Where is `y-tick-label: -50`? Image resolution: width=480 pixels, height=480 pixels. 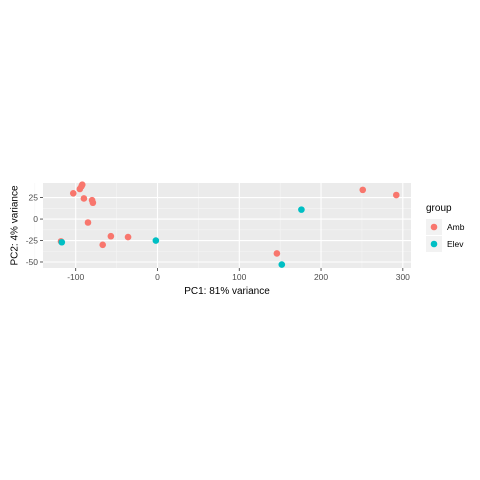
y-tick-label: -50 is located at coordinates (32, 262).